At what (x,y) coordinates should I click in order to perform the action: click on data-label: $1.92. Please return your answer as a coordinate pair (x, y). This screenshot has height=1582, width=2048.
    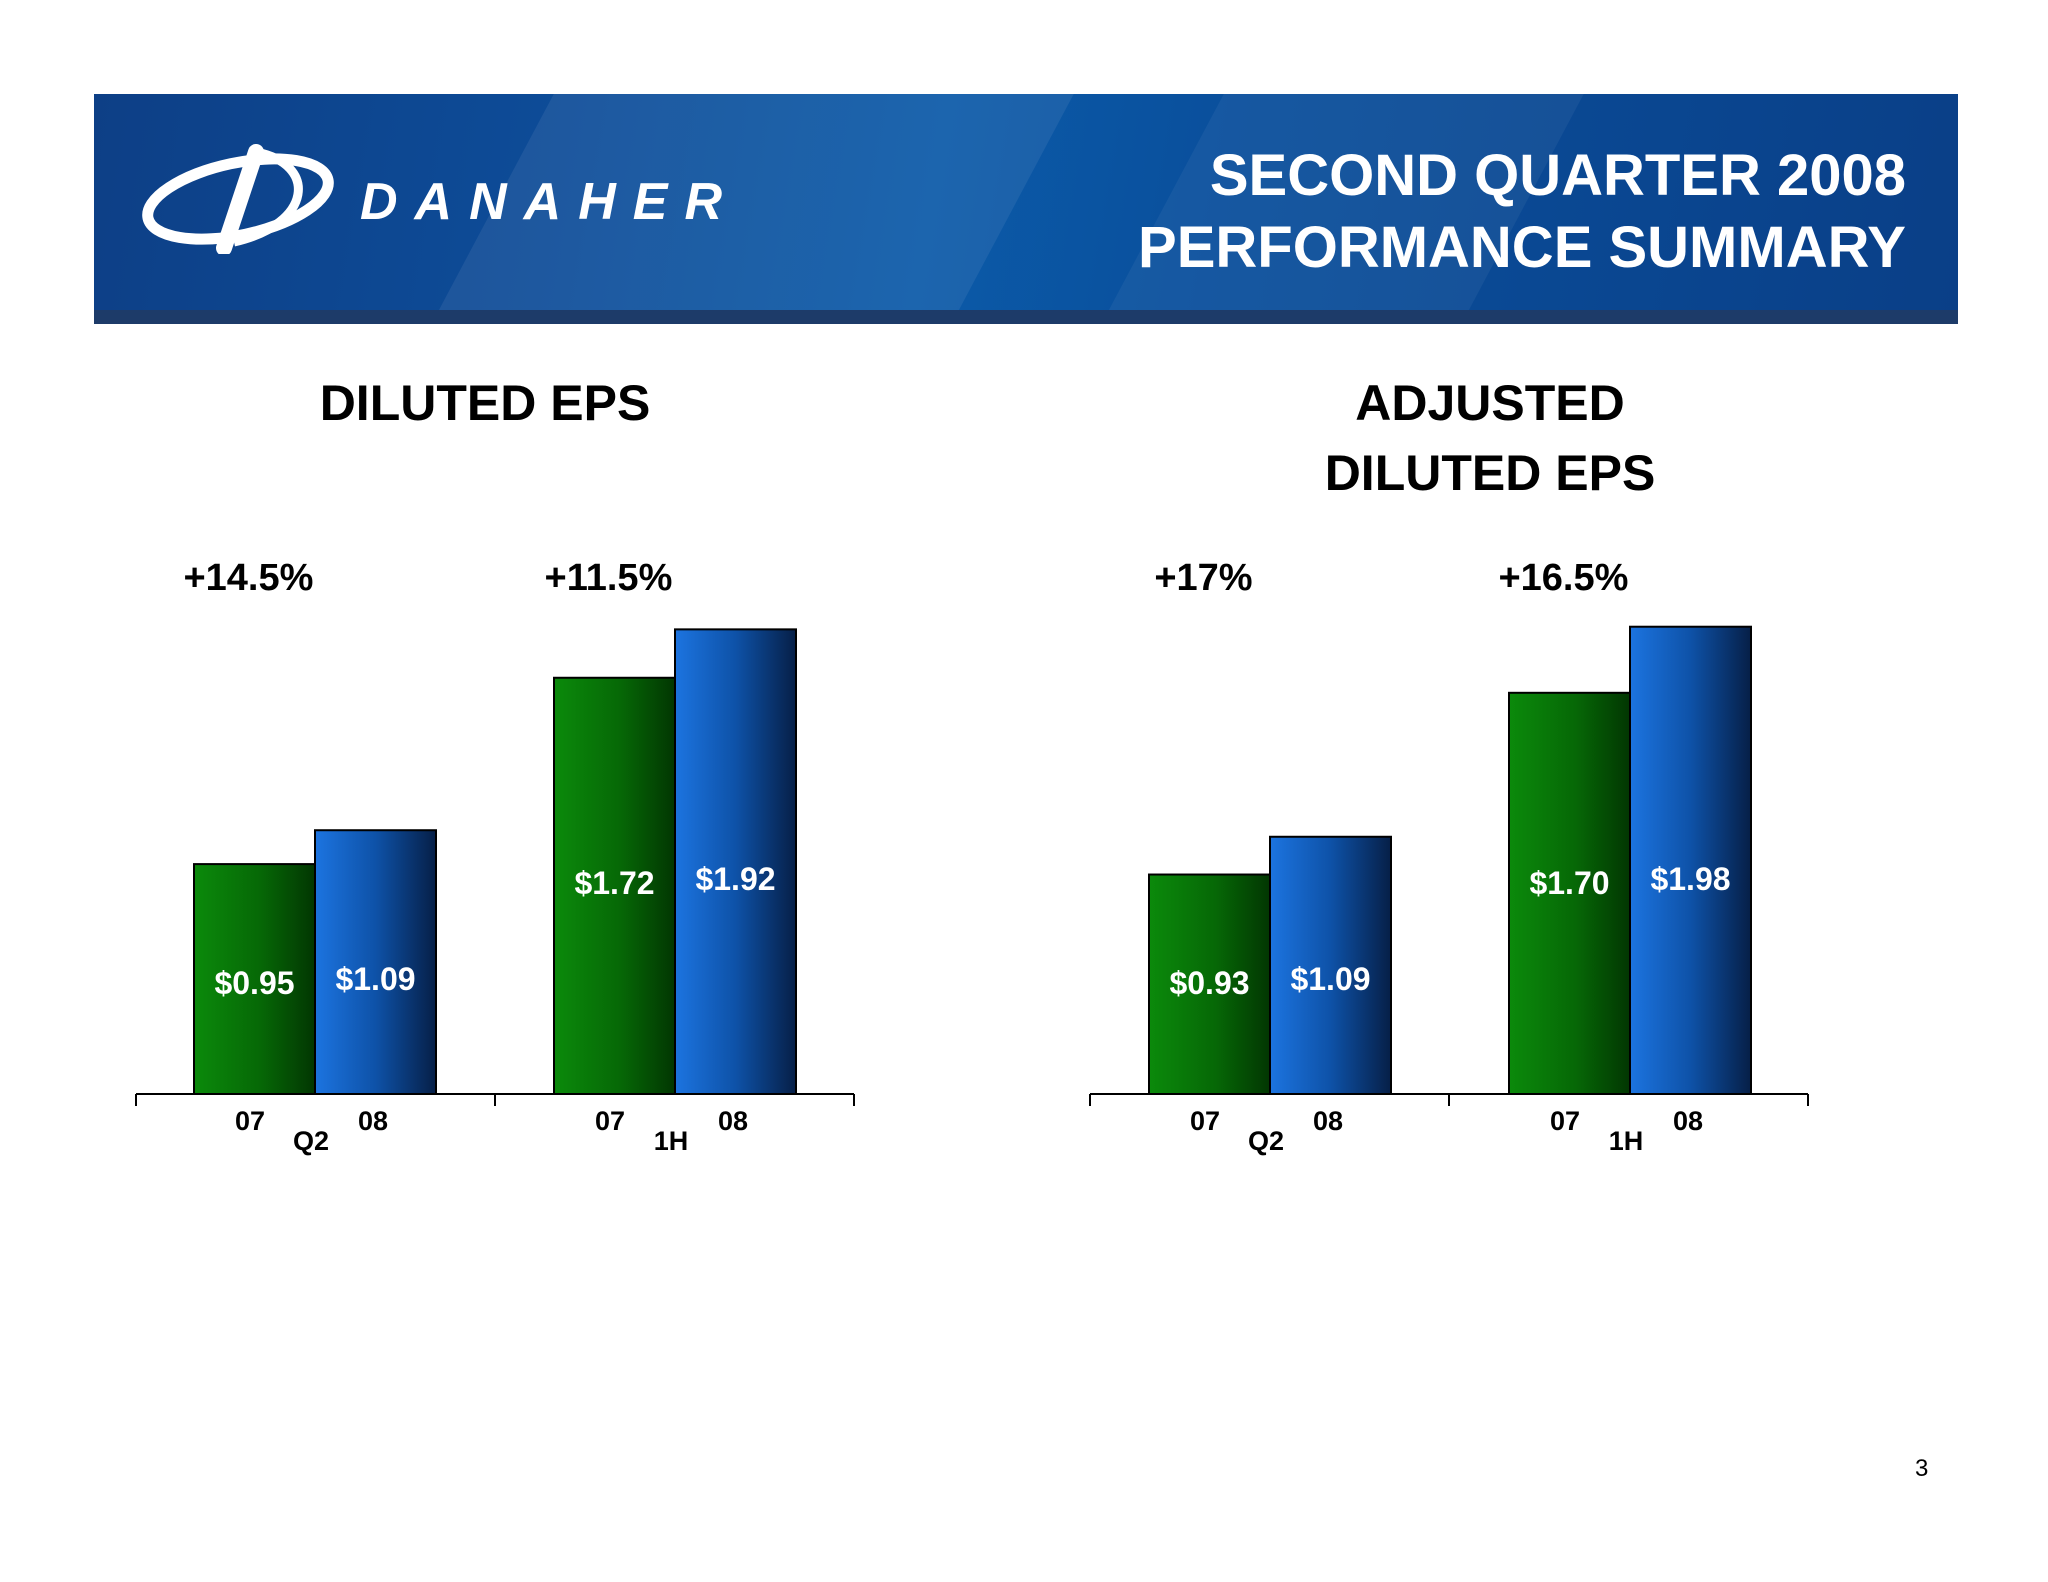
    Looking at the image, I should click on (735, 879).